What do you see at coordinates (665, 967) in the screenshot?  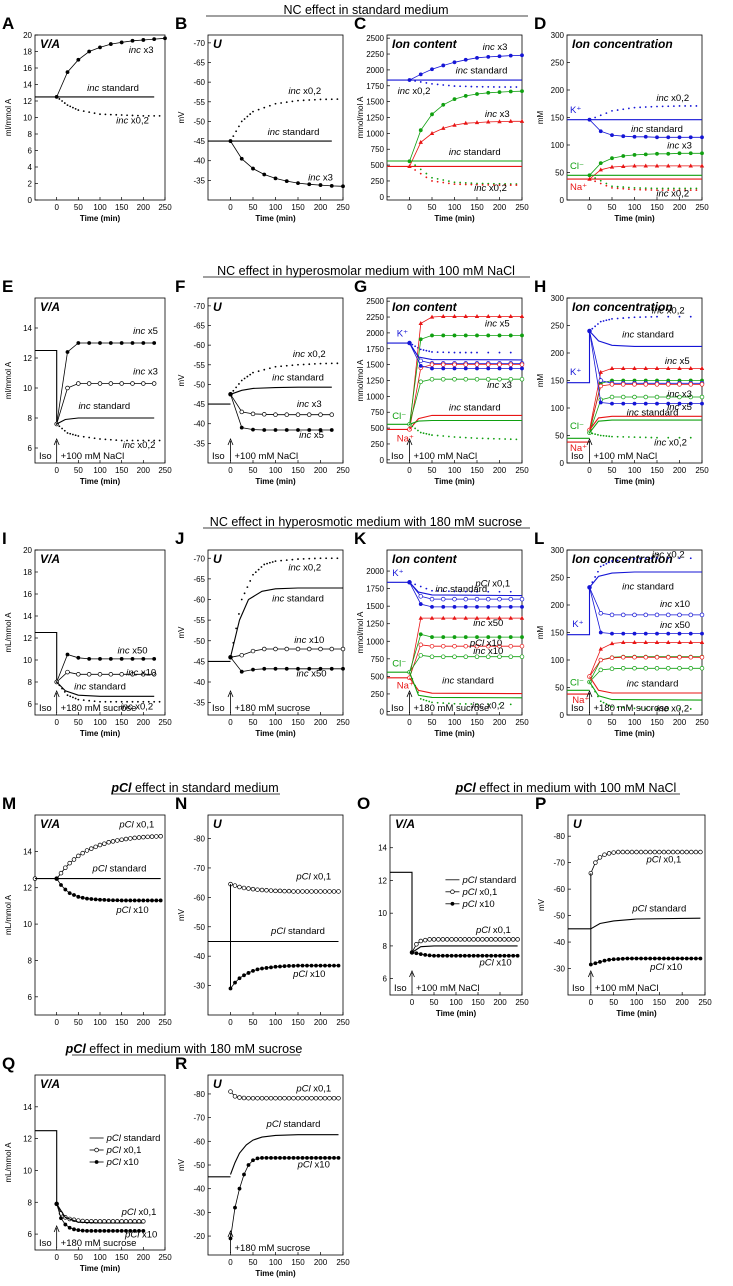 I see `curve-label: pCl x10` at bounding box center [665, 967].